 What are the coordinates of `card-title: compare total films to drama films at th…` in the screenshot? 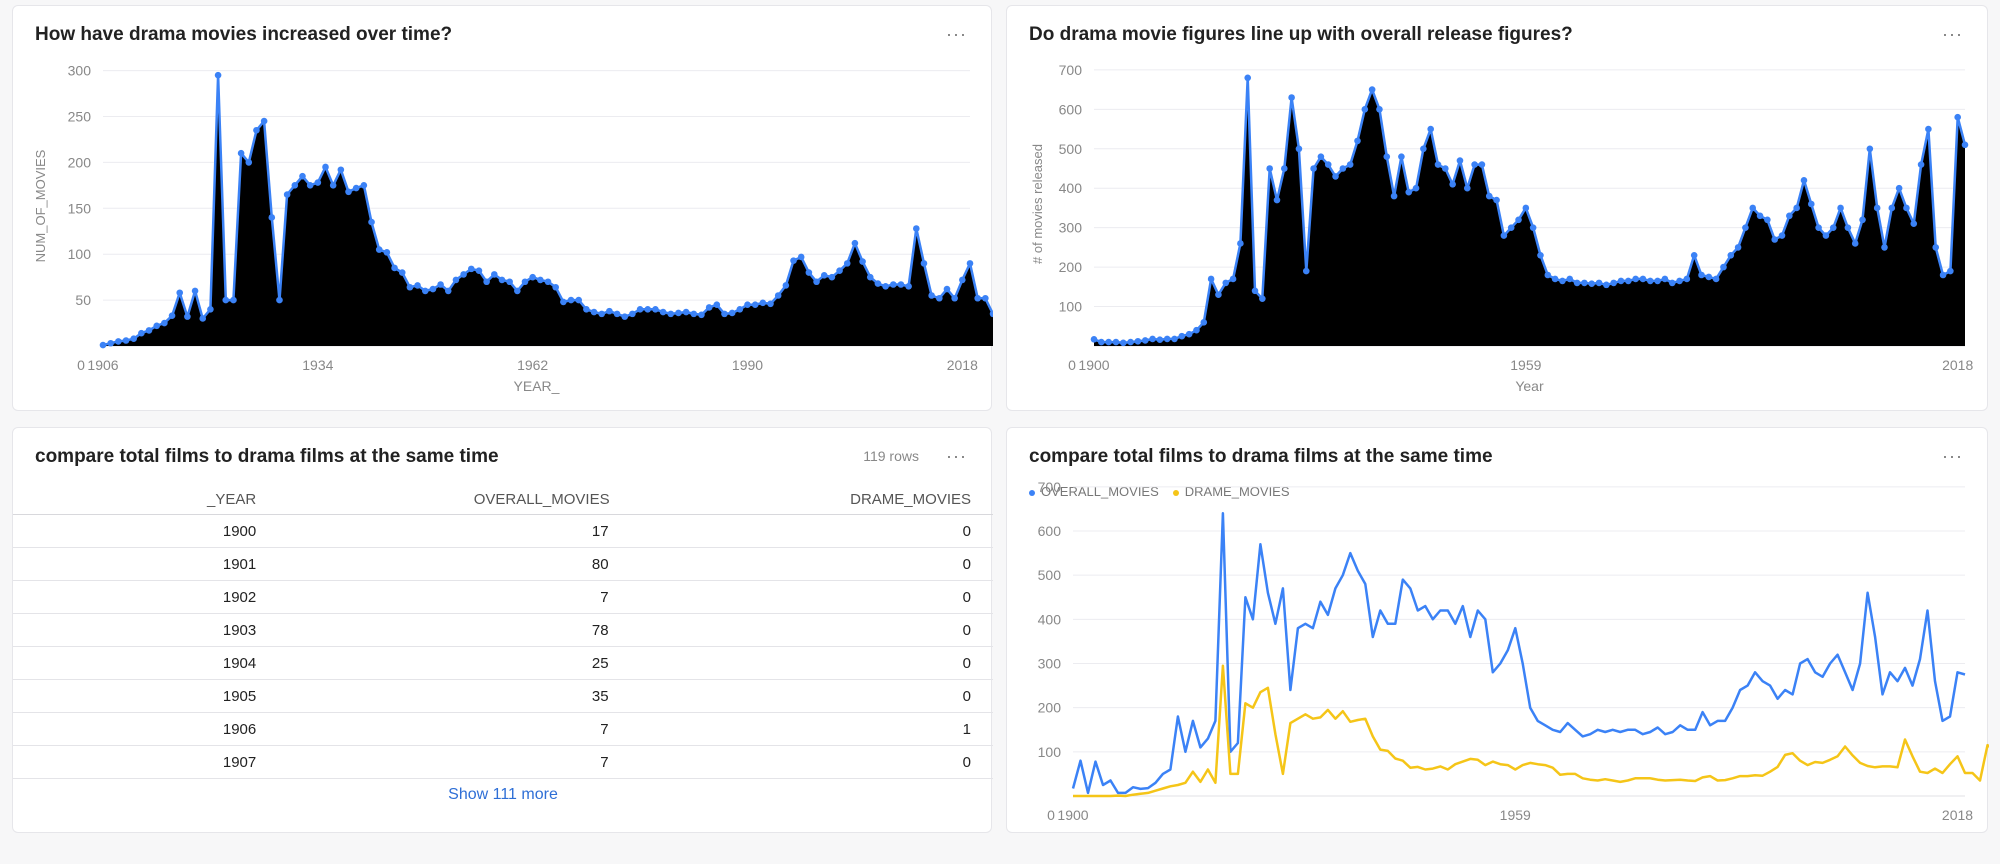 It's located at (267, 456).